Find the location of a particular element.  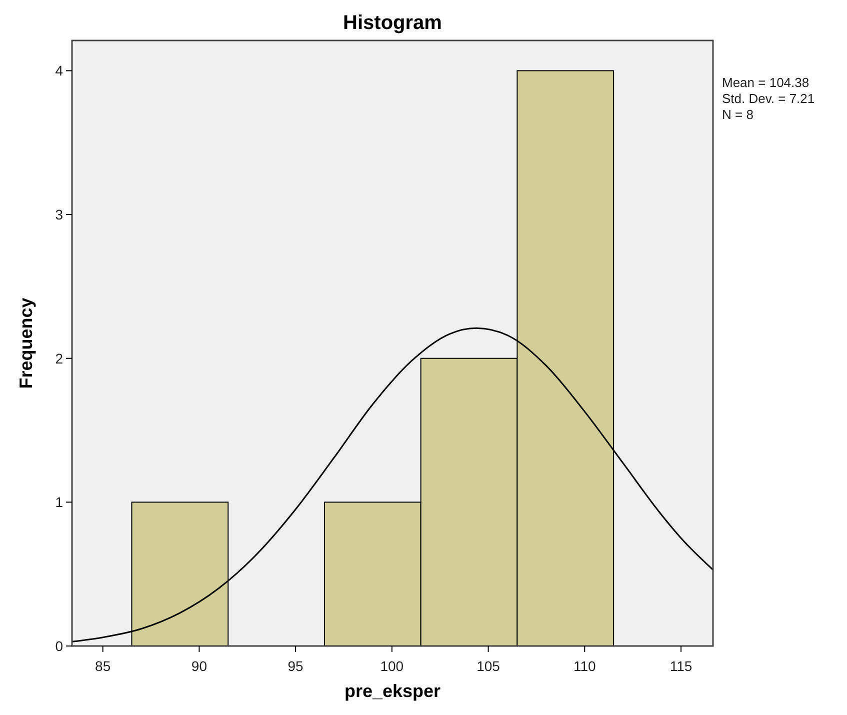

y-tick-label: 2 is located at coordinates (59, 358).